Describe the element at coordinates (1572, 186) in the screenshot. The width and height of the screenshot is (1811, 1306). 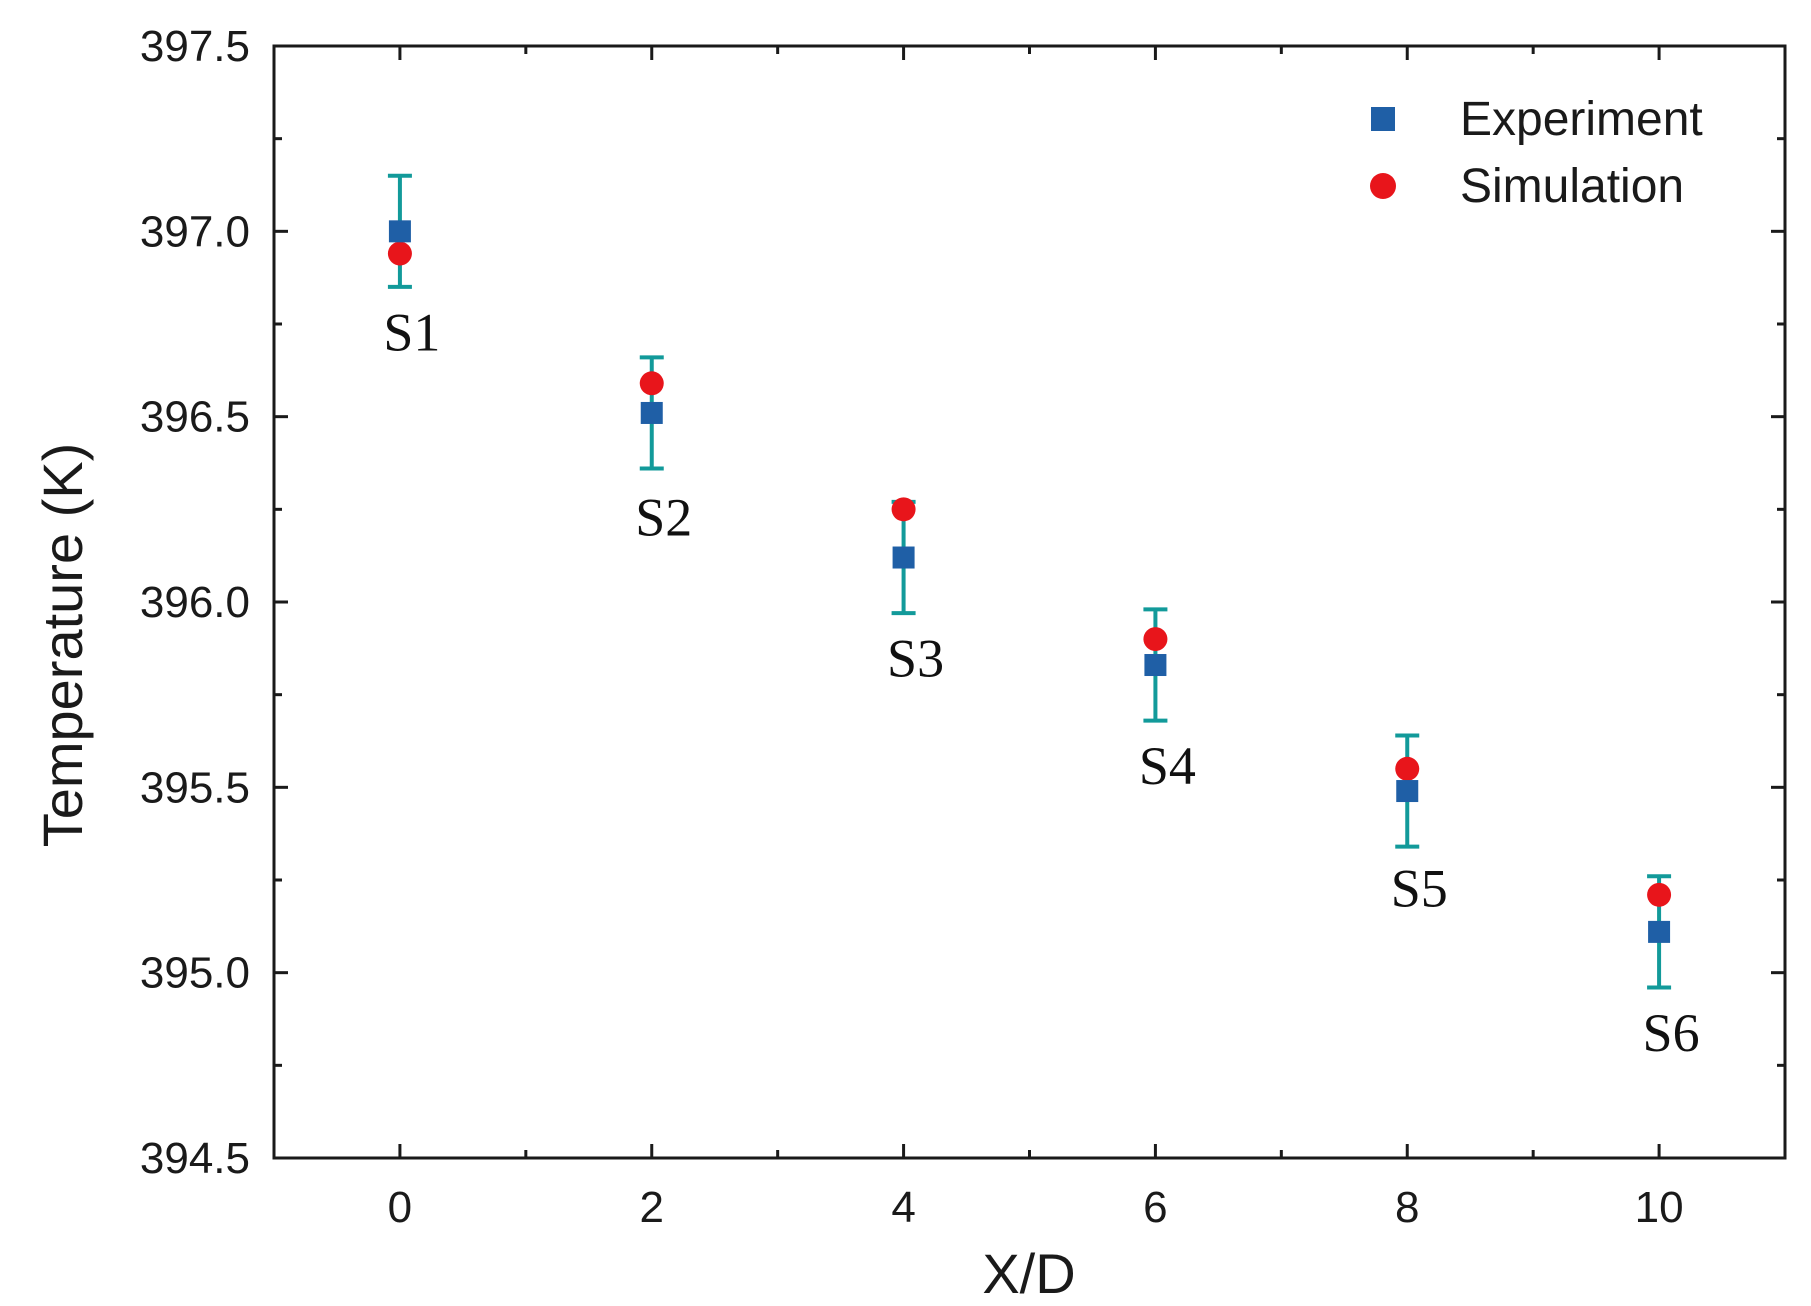
I see `legend-simulation-label: Simulation` at that location.